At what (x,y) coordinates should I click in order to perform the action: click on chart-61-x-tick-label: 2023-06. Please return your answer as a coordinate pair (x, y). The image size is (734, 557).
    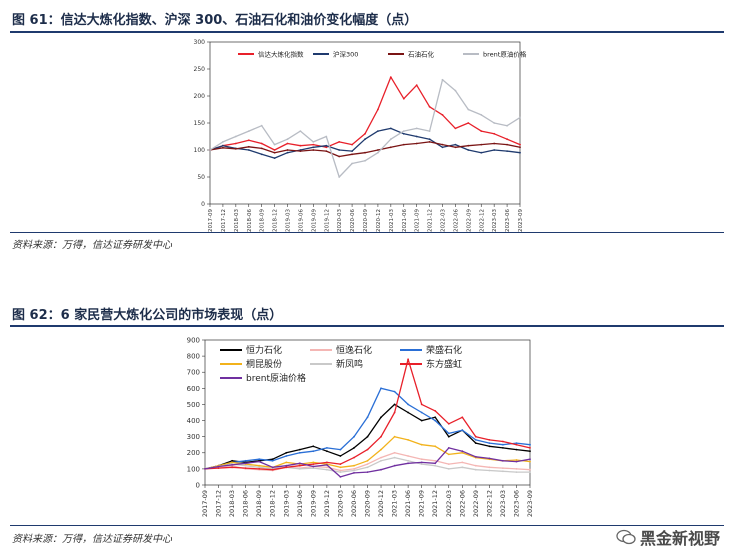
    Looking at the image, I should click on (508, 220).